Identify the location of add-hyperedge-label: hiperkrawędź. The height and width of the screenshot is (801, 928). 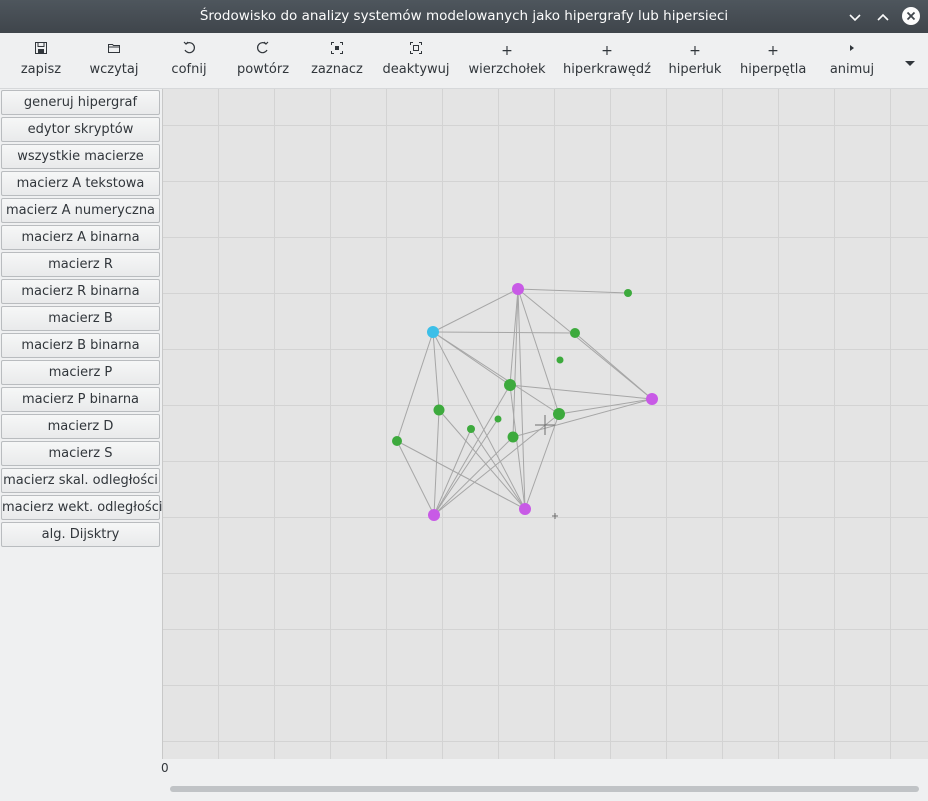
(607, 69).